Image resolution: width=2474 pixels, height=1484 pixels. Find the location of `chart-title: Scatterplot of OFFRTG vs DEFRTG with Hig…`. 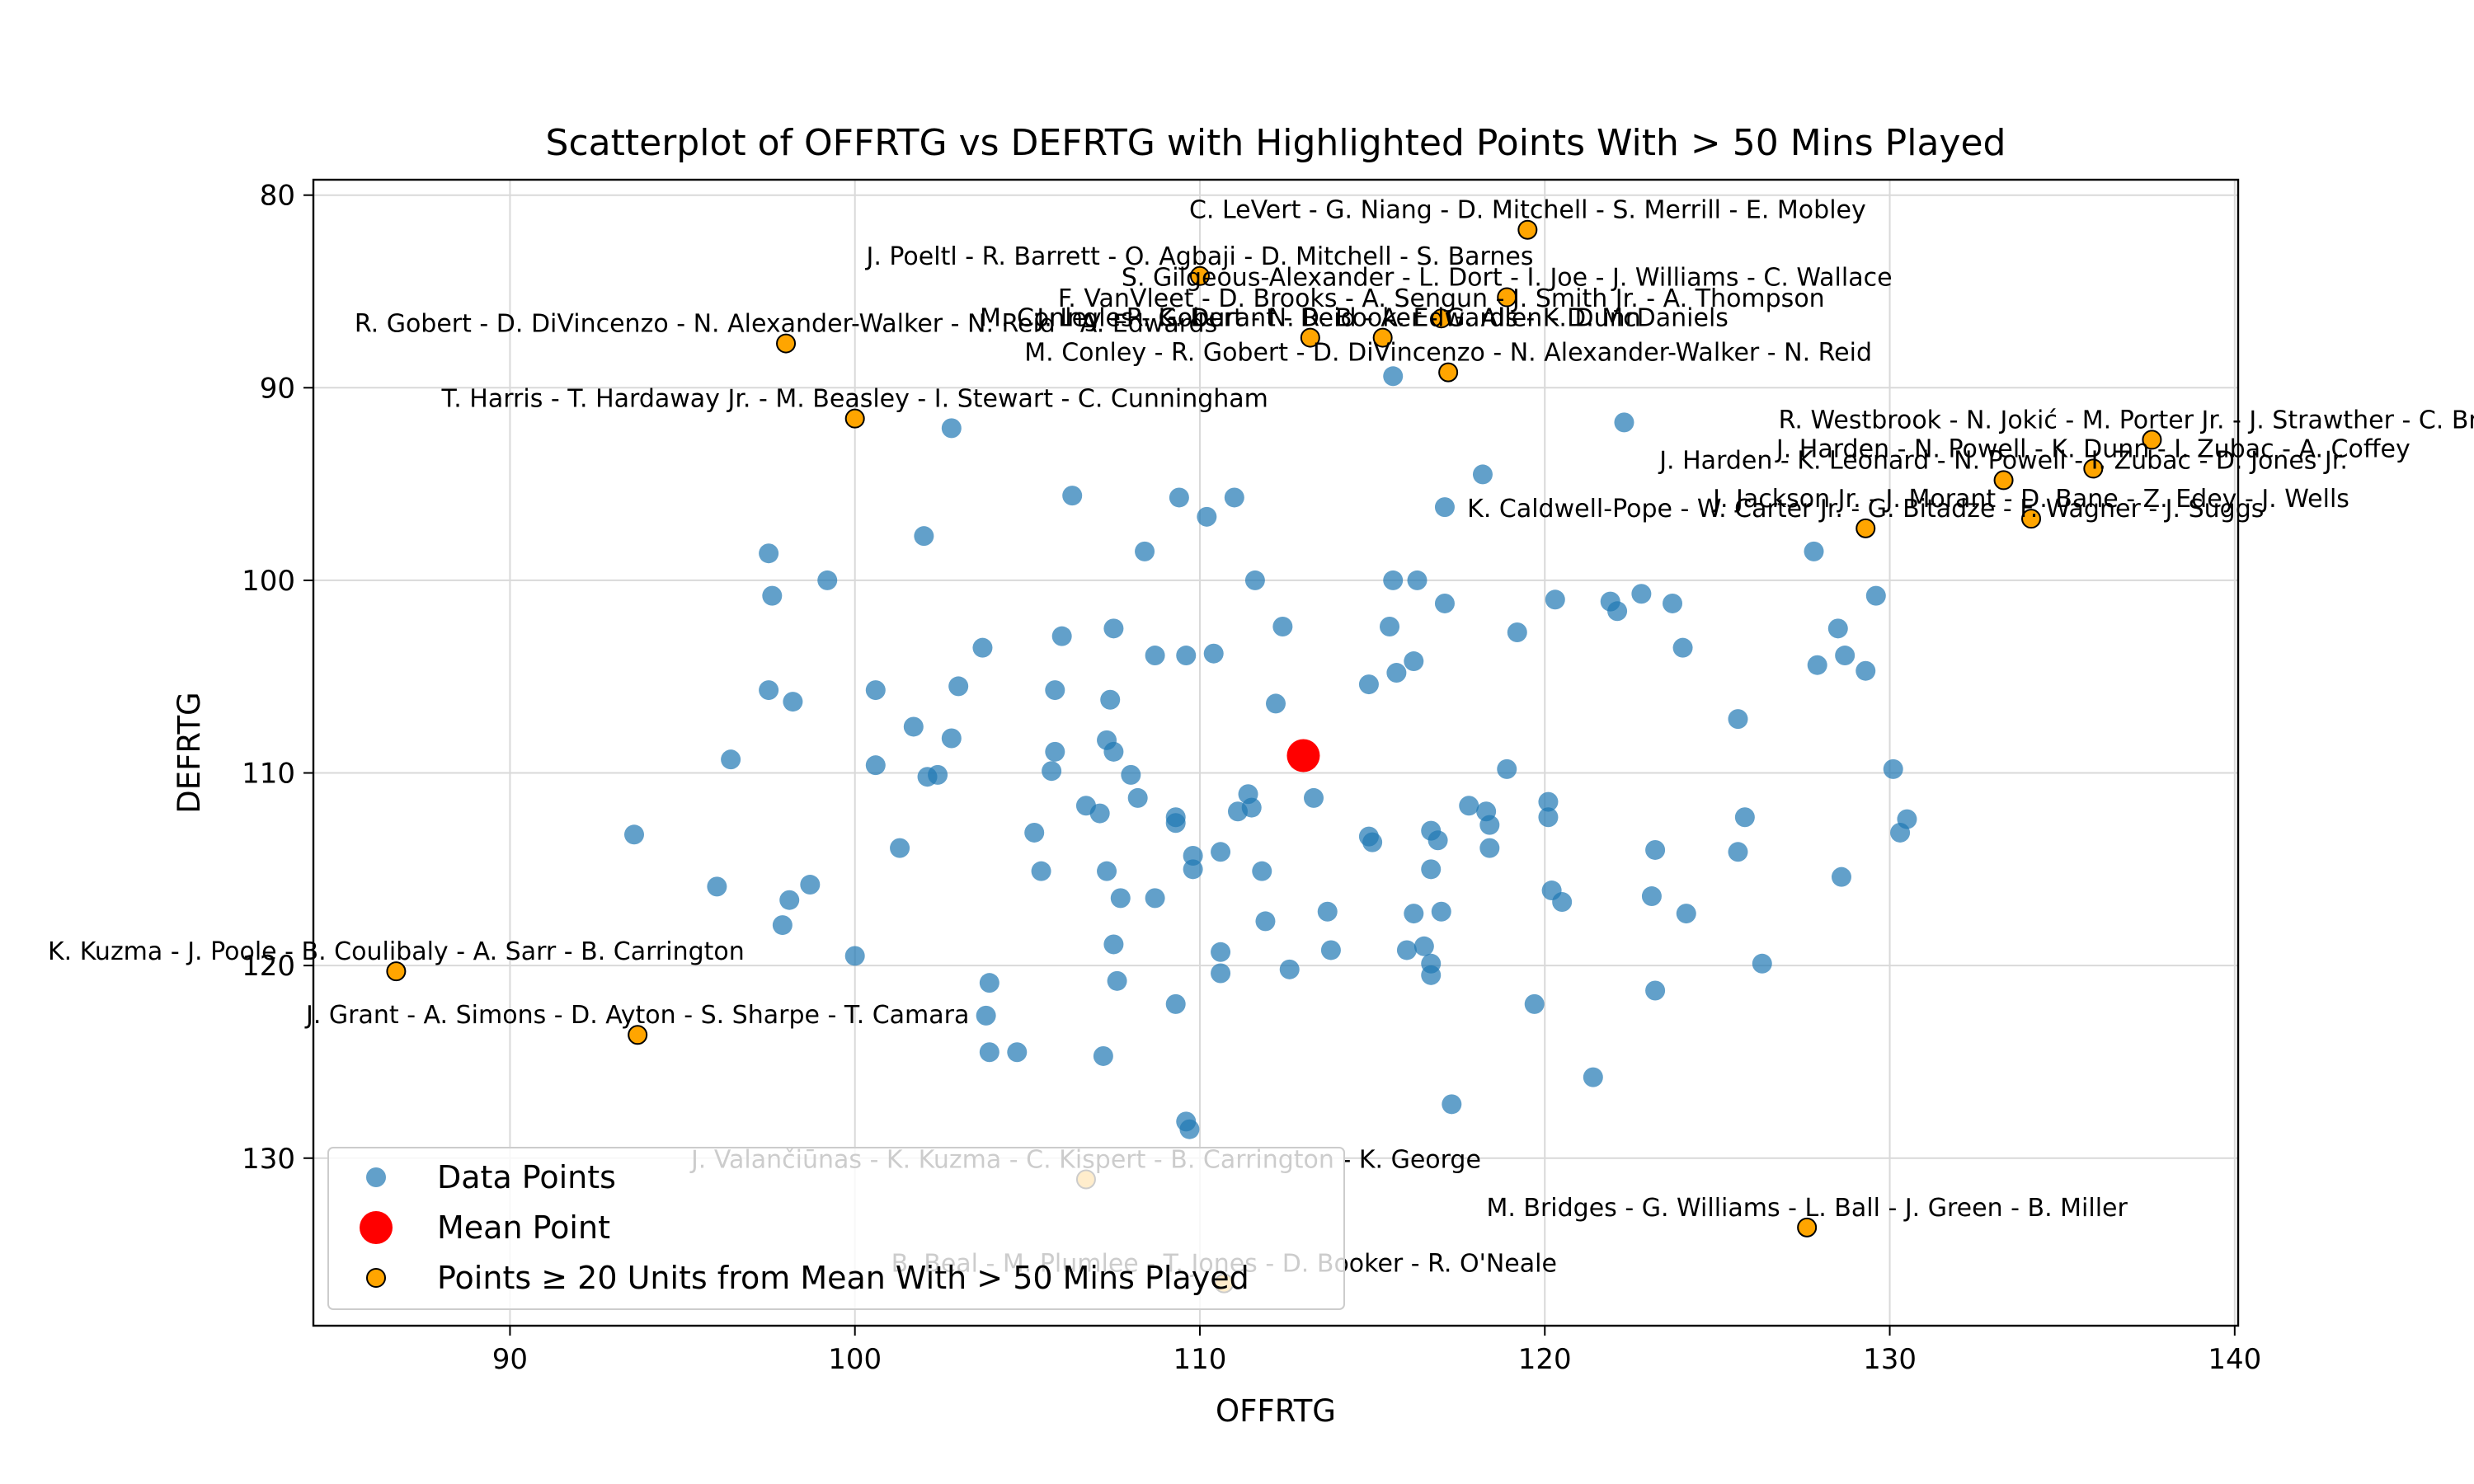

chart-title: Scatterplot of OFFRTG vs DEFRTG with Hig… is located at coordinates (1276, 143).